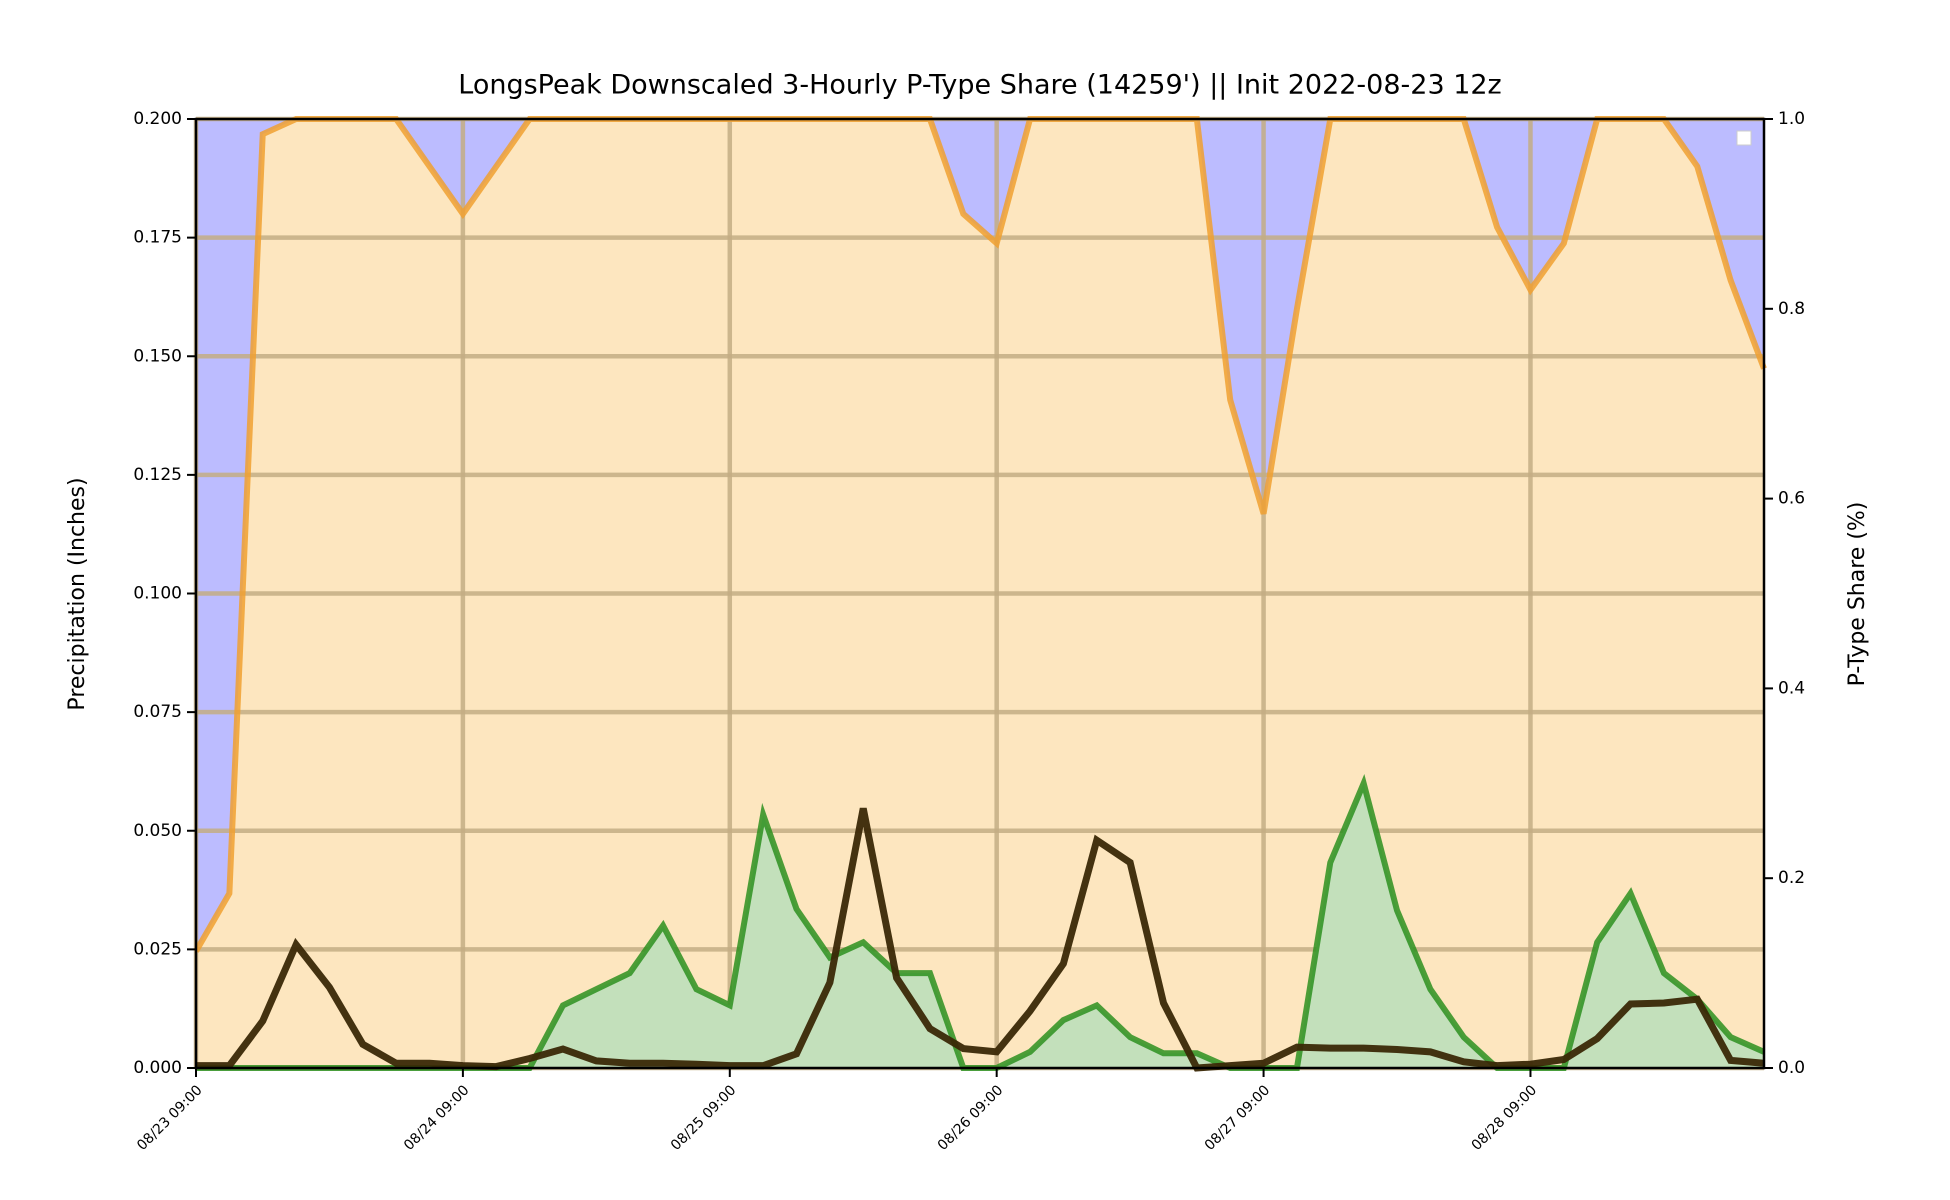 This screenshot has height=1200, width=1950. Describe the element at coordinates (157, 238) in the screenshot. I see `y-tick-label: 0.175` at that location.